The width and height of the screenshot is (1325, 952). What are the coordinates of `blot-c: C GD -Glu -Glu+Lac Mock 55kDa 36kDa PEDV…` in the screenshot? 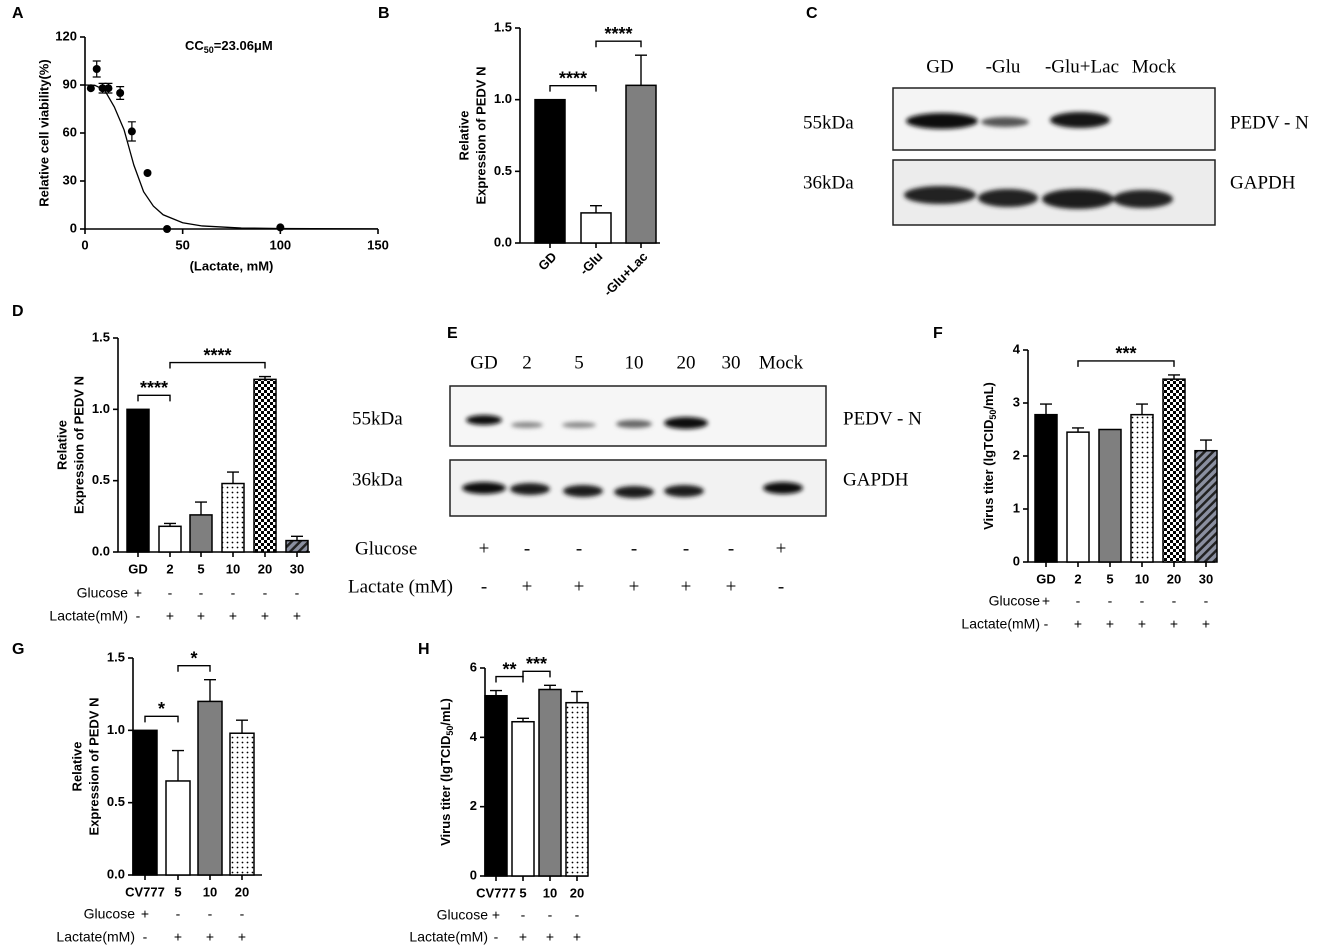 It's located at (1056, 115).